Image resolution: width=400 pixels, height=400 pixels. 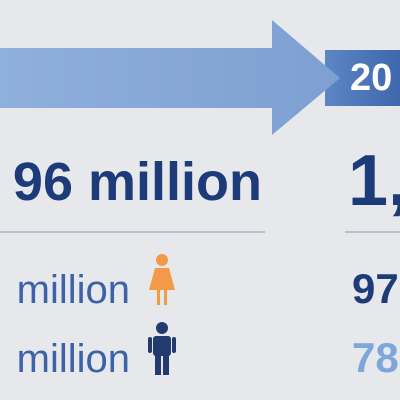 What do you see at coordinates (137, 182) in the screenshot?
I see `total-before: 96 million` at bounding box center [137, 182].